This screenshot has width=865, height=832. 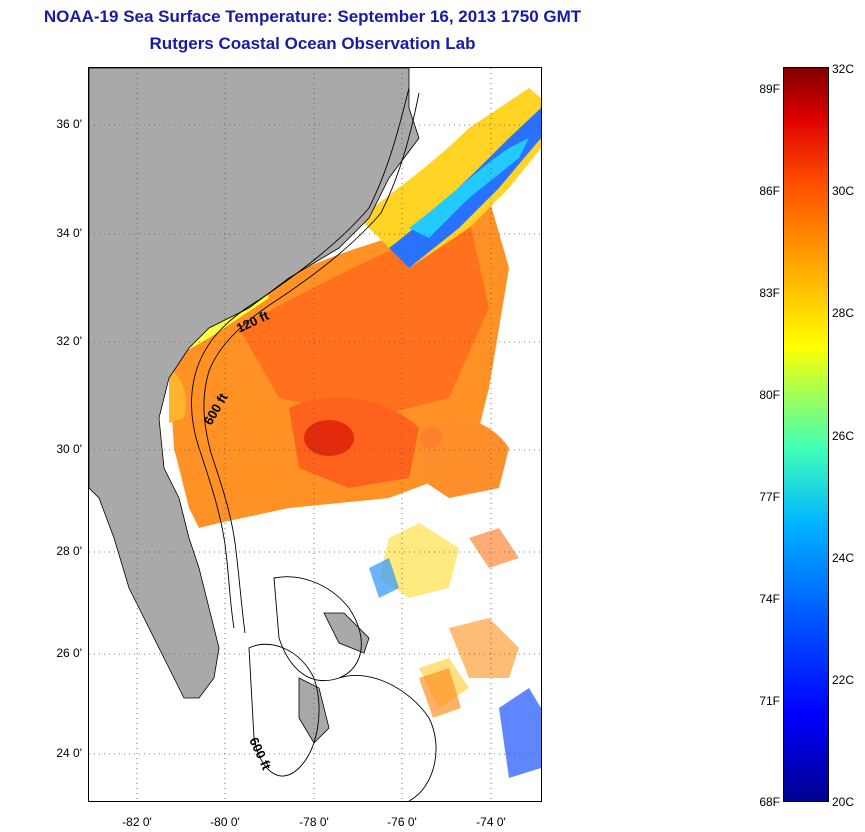 What do you see at coordinates (769, 293) in the screenshot?
I see `colorbar-f-83: 83F` at bounding box center [769, 293].